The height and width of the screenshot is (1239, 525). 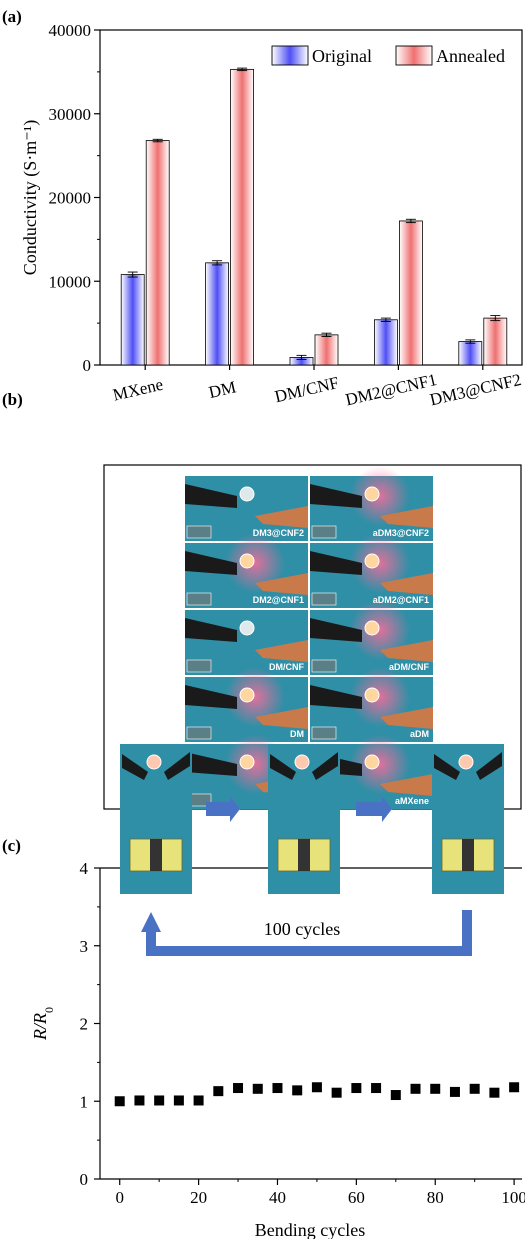 What do you see at coordinates (409, 667) in the screenshot?
I see `photo-caption: aDM/CNF` at bounding box center [409, 667].